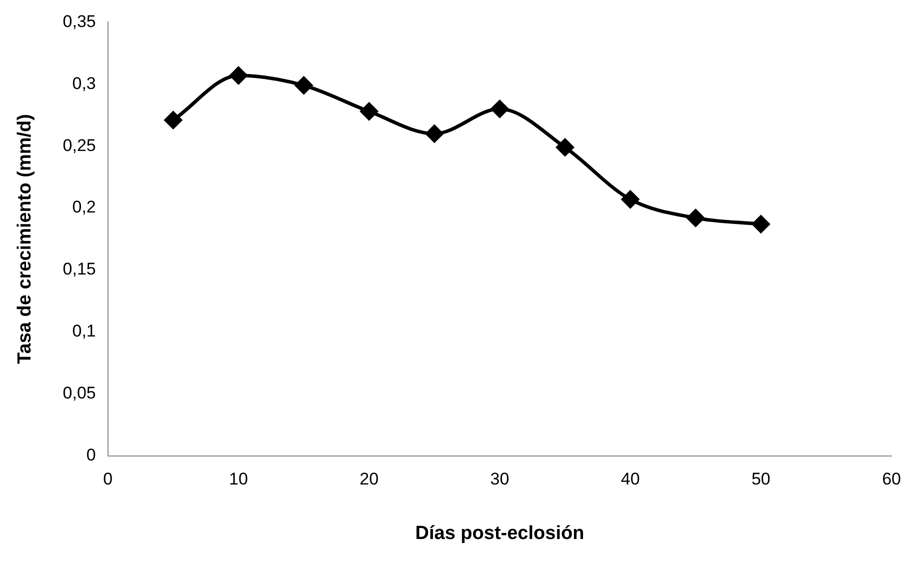  I want to click on y-tick-label: 0, so click(91, 454).